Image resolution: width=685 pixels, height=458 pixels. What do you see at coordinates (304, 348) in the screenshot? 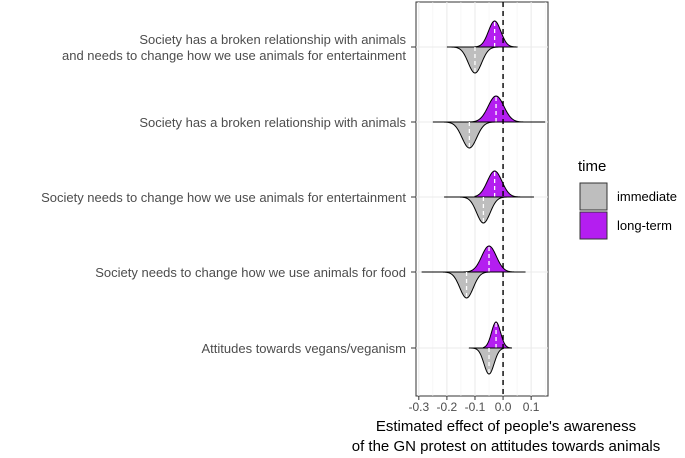
I see `category-label: Attitudes towards vegans/veganism` at bounding box center [304, 348].